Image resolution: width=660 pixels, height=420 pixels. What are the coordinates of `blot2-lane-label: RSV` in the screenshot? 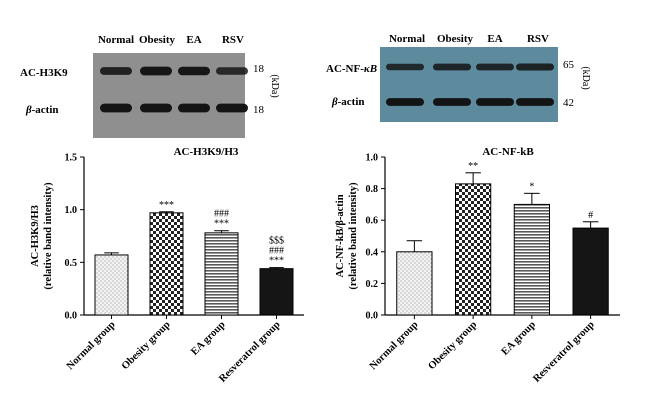 It's located at (538, 39).